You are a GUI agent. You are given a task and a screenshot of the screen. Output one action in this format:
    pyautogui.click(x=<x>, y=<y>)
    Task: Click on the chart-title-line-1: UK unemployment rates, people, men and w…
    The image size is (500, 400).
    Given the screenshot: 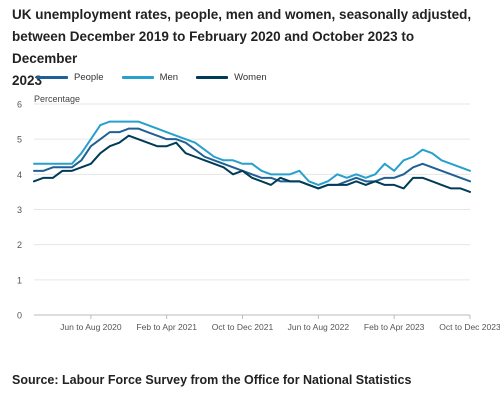 What is the action you would take?
    pyautogui.click(x=242, y=14)
    